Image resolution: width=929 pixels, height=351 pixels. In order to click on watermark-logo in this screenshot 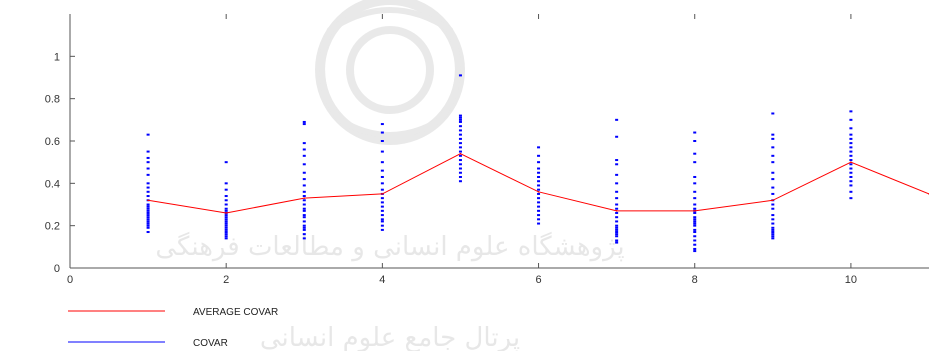, I will do `click(390, 72)`.